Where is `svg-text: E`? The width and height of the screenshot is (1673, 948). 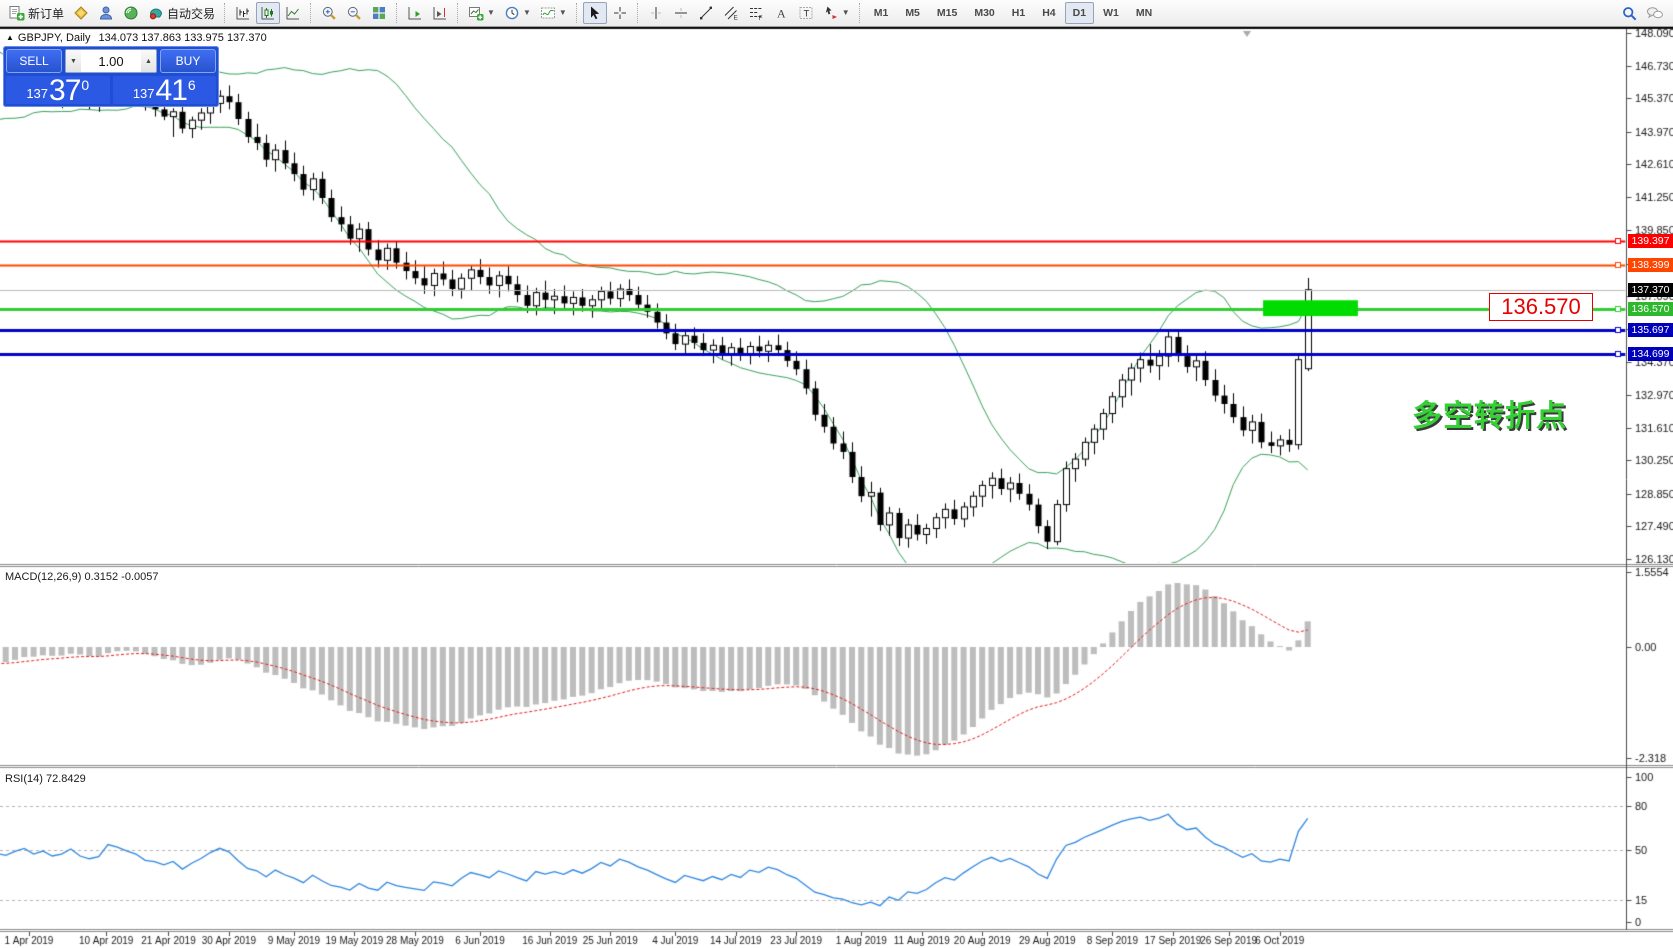 svg-text: E is located at coordinates (735, 18).